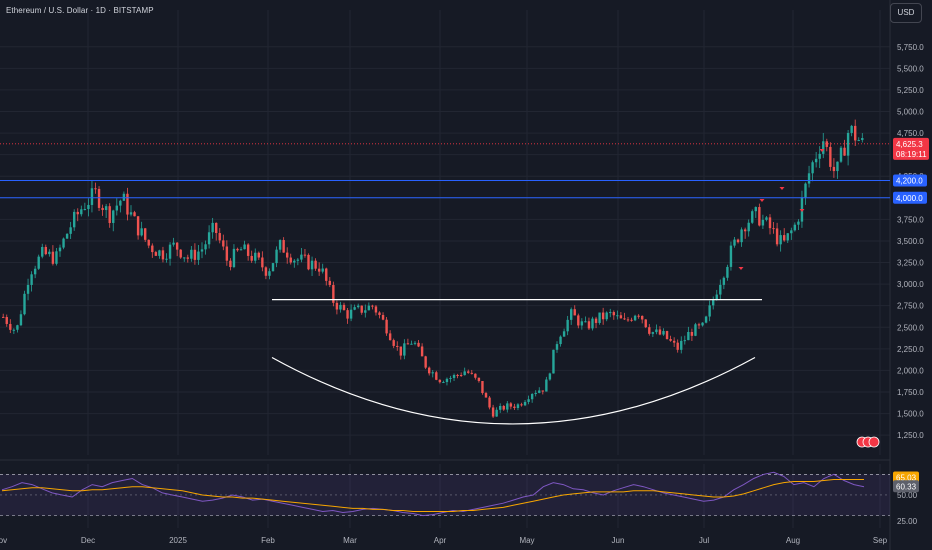 Image resolution: width=932 pixels, height=550 pixels. I want to click on price-axis-tick: 3,500.0, so click(910, 241).